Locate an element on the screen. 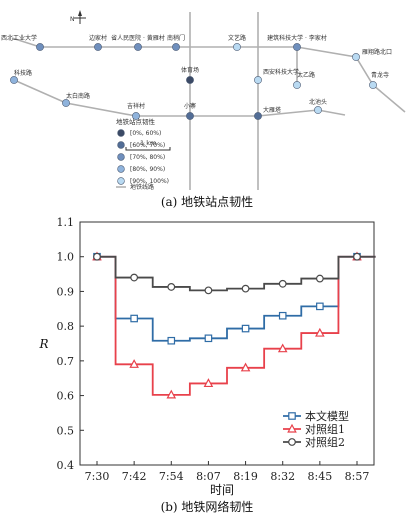 The image size is (415, 520). station-label: 省人民医院 · 黄雁村 is located at coordinates (138, 38).